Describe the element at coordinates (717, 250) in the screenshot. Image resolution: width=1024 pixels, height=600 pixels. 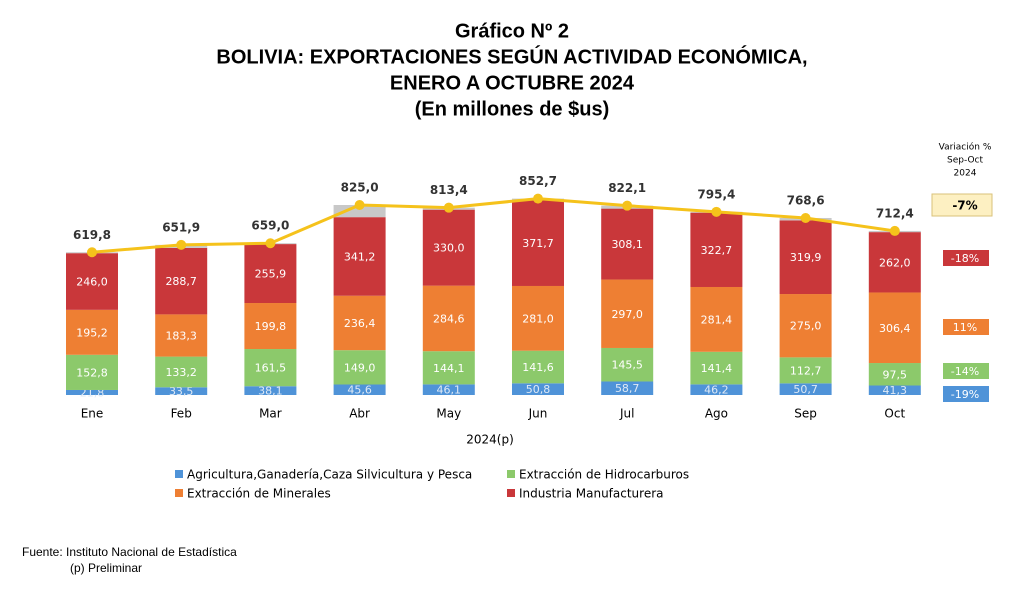
I see `data-label: 322,7` at that location.